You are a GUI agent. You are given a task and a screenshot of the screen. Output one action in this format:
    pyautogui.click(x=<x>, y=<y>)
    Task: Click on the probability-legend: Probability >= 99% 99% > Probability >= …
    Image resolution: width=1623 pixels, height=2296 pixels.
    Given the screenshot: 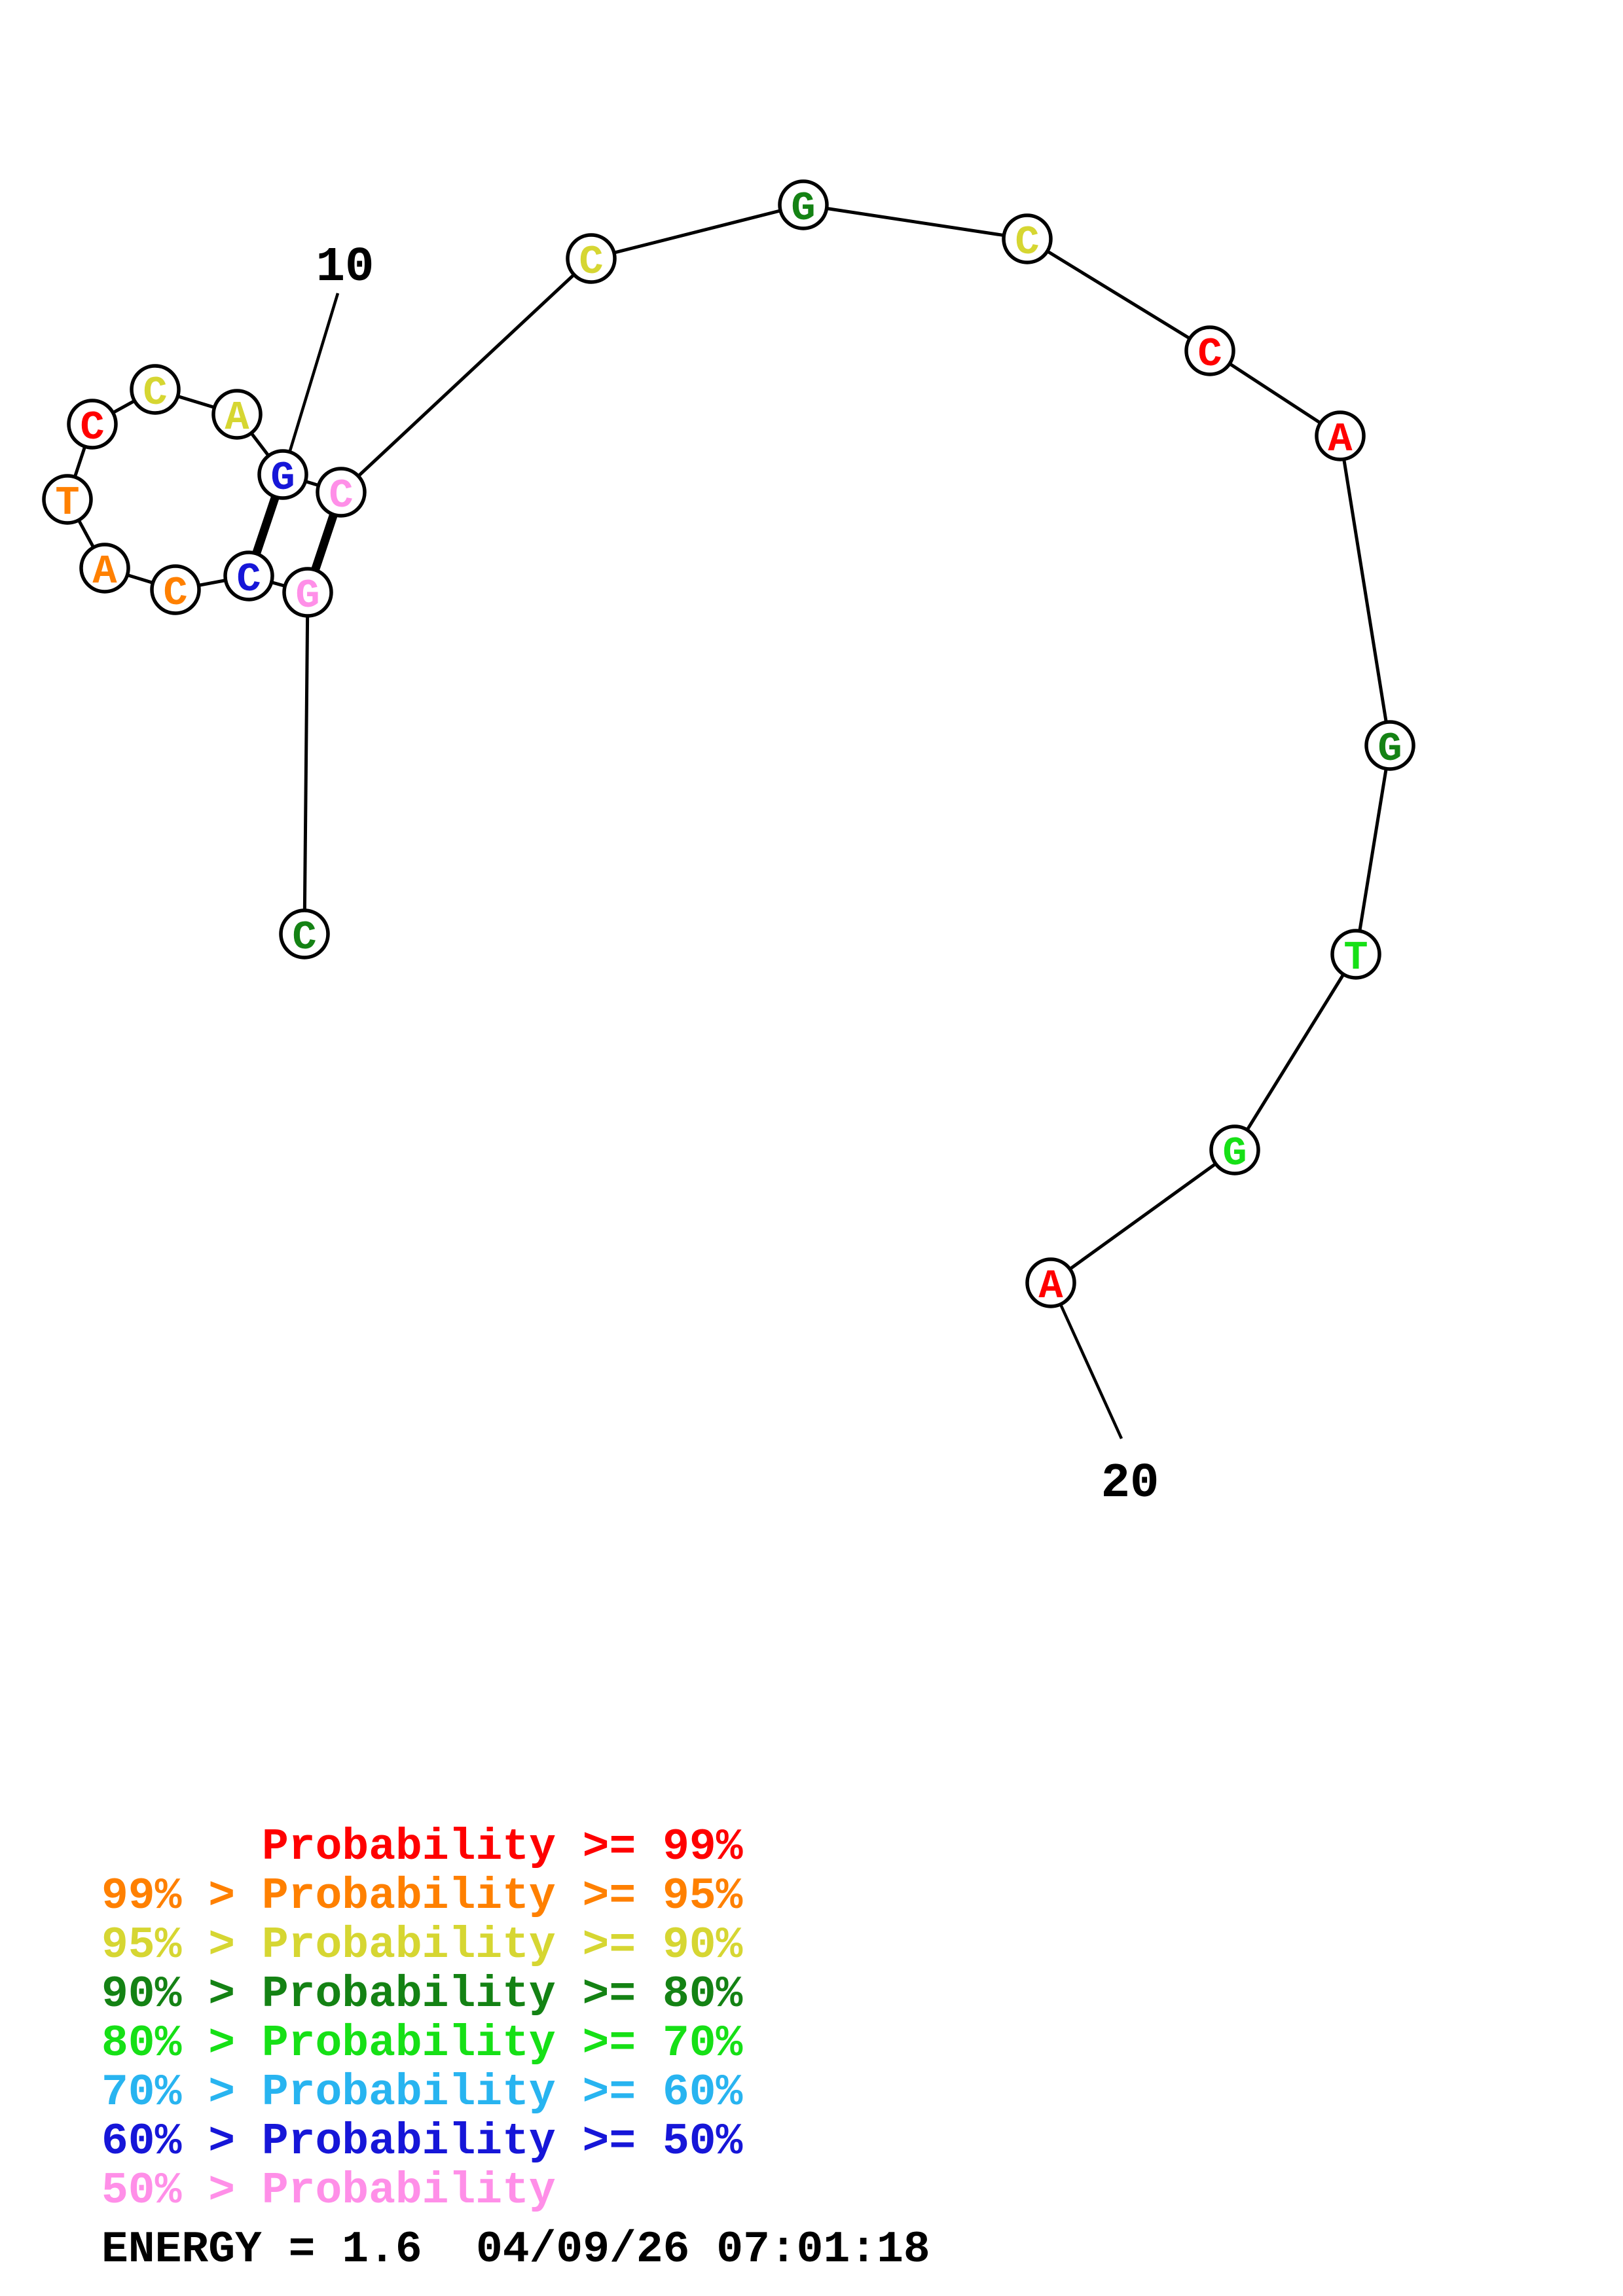 What is the action you would take?
    pyautogui.click(x=422, y=2019)
    